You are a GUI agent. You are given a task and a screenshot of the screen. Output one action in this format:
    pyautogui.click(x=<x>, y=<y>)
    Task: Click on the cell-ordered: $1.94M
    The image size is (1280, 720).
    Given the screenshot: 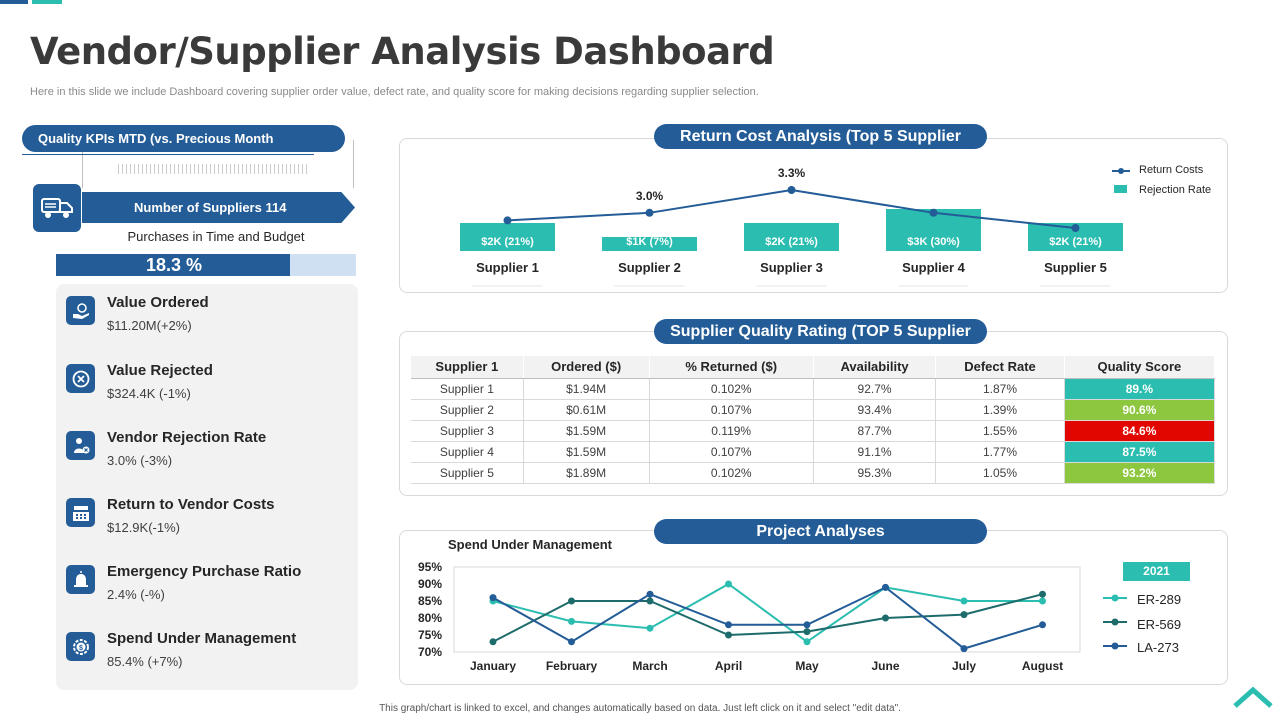 What is the action you would take?
    pyautogui.click(x=586, y=389)
    